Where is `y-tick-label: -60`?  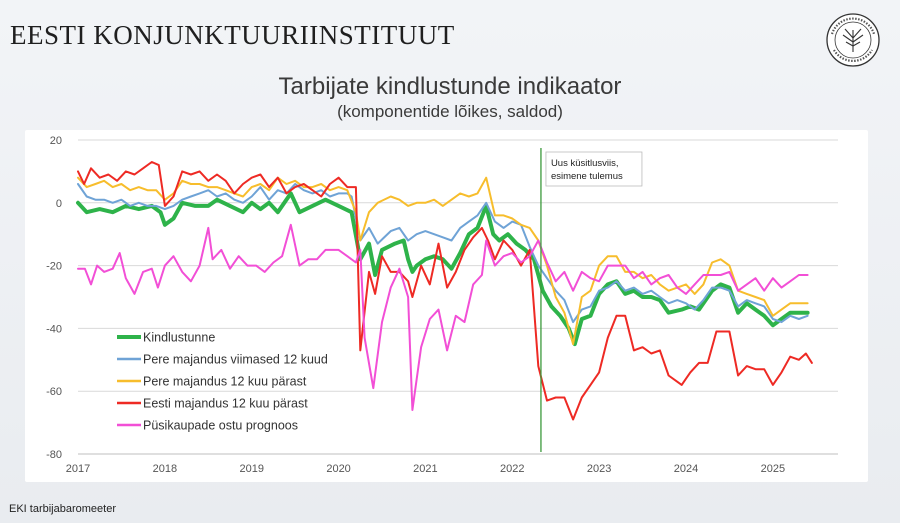 y-tick-label: -60 is located at coordinates (54, 392).